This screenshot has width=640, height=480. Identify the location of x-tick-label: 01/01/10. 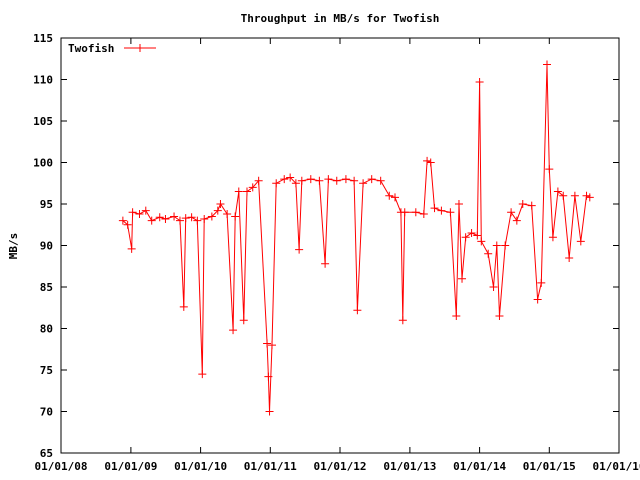
(200, 466).